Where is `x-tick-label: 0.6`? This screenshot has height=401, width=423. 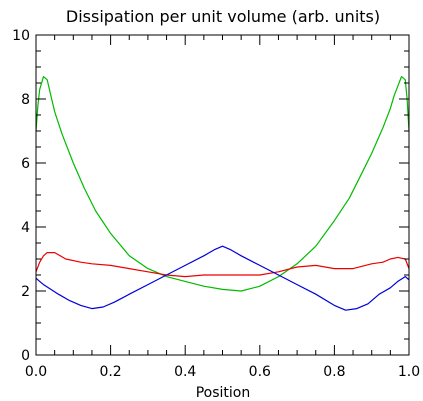
x-tick-label: 0.6 is located at coordinates (260, 372).